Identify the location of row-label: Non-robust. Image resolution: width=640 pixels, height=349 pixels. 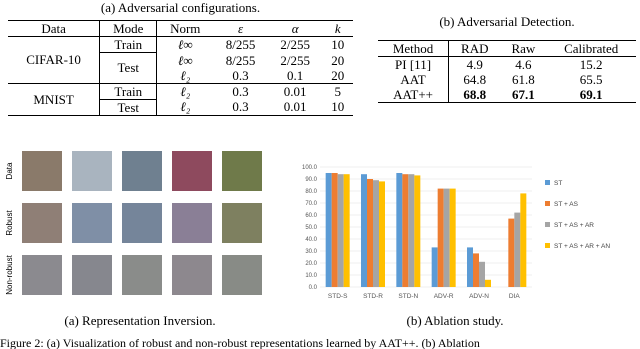
(9, 274).